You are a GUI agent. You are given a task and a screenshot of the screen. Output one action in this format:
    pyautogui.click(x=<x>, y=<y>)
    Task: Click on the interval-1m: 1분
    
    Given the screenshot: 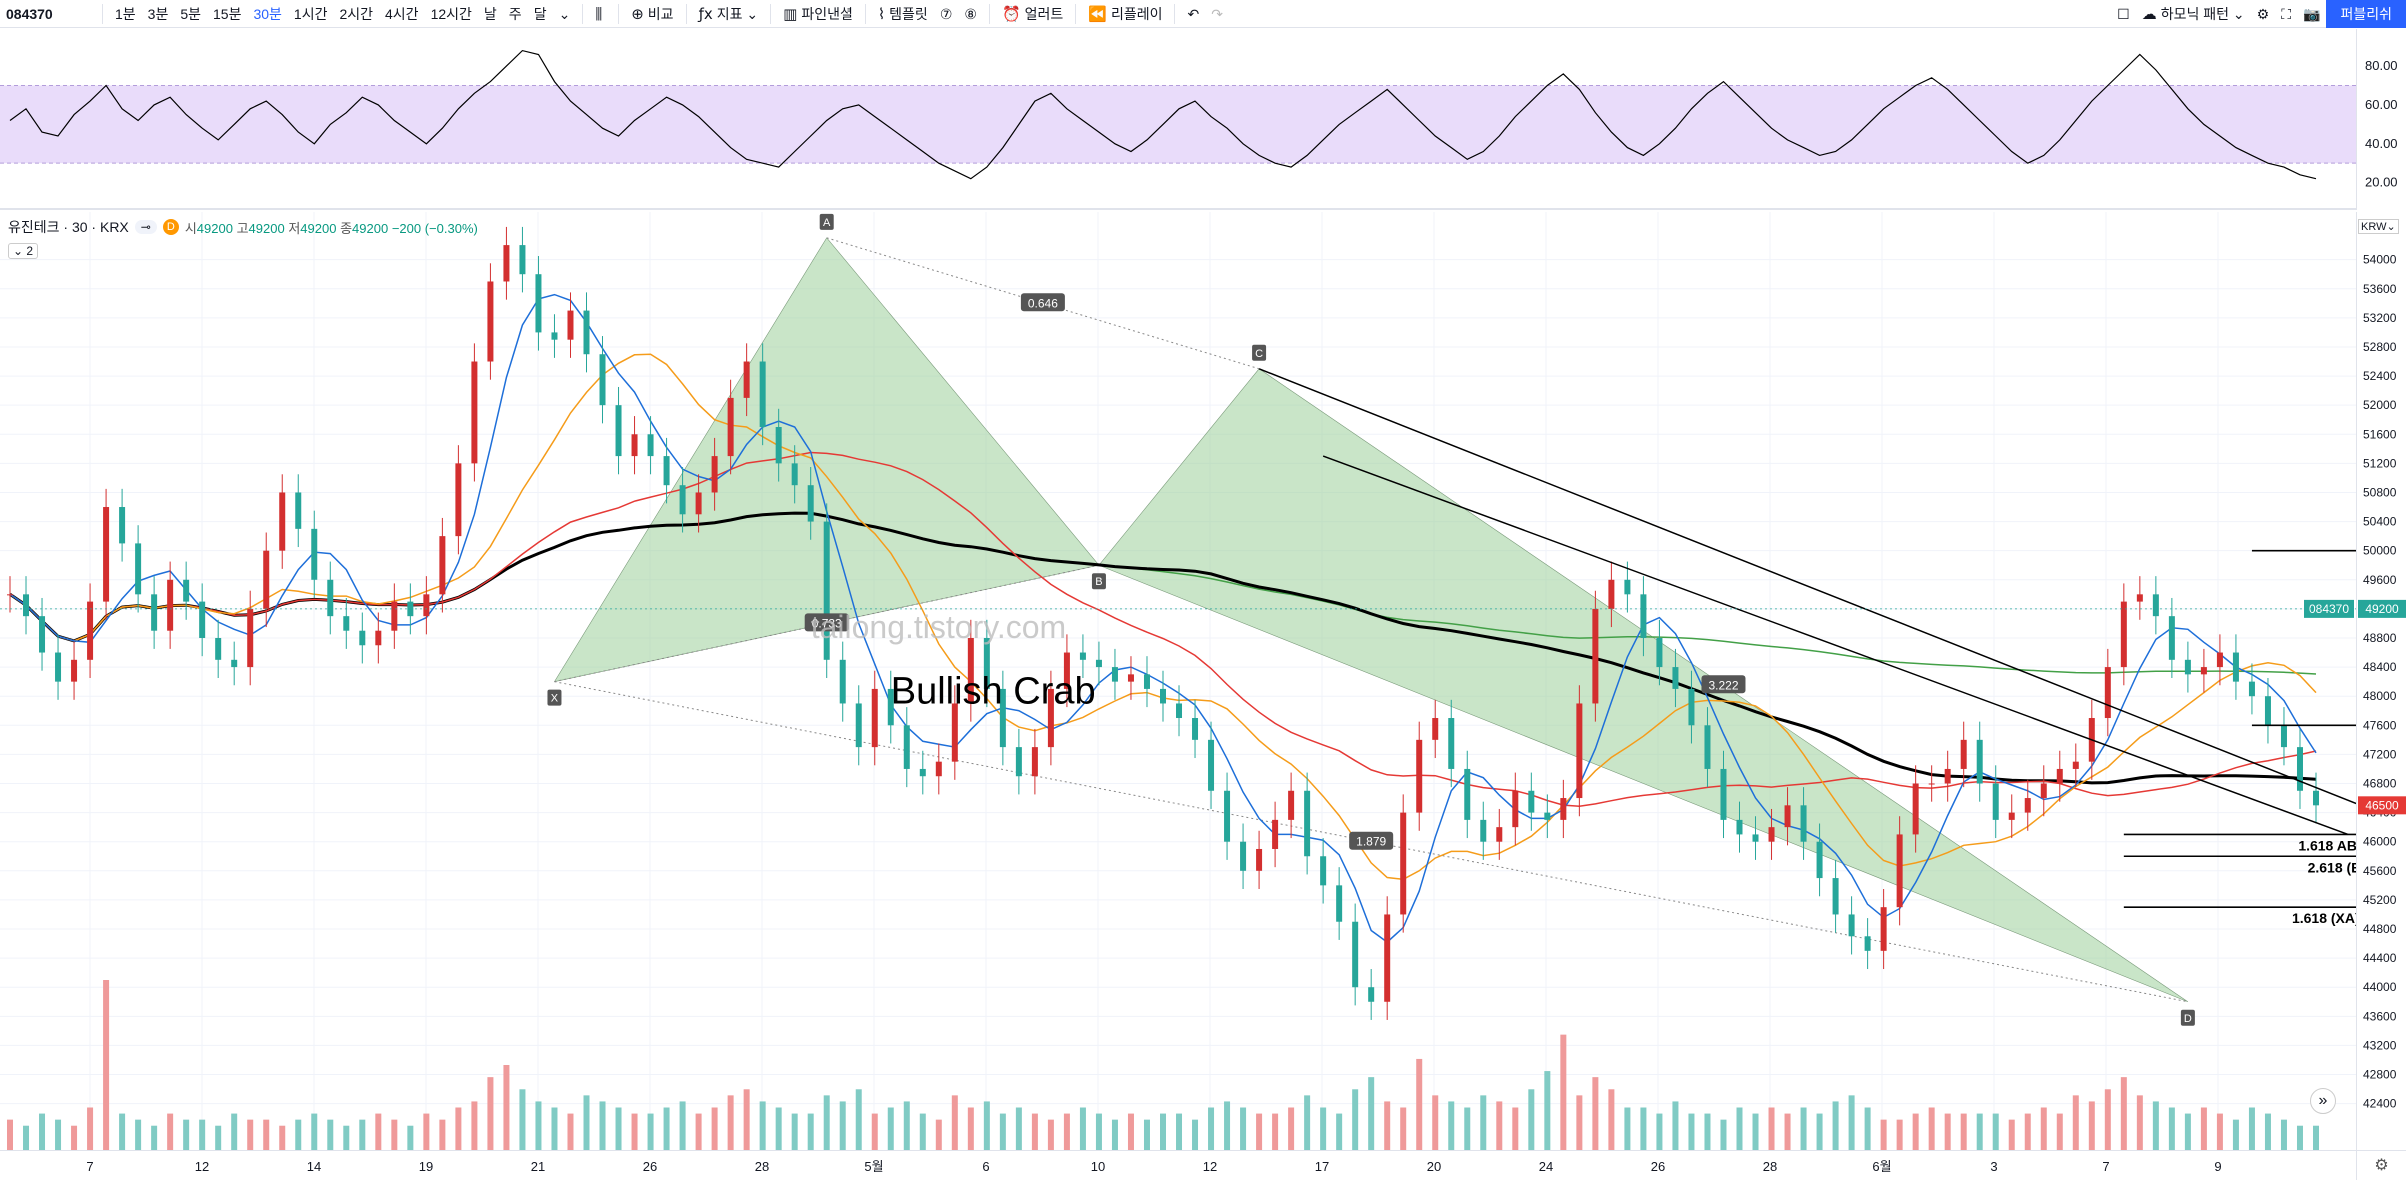 What is the action you would take?
    pyautogui.click(x=125, y=13)
    